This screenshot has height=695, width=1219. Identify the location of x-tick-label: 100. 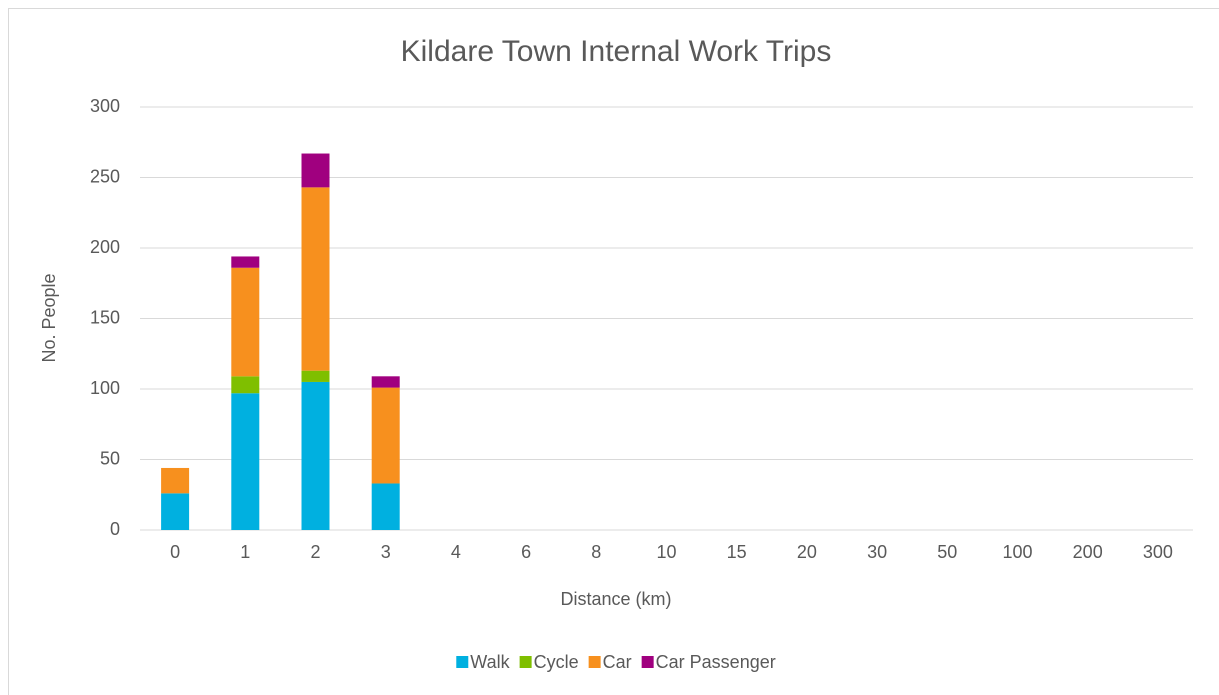
(1017, 552).